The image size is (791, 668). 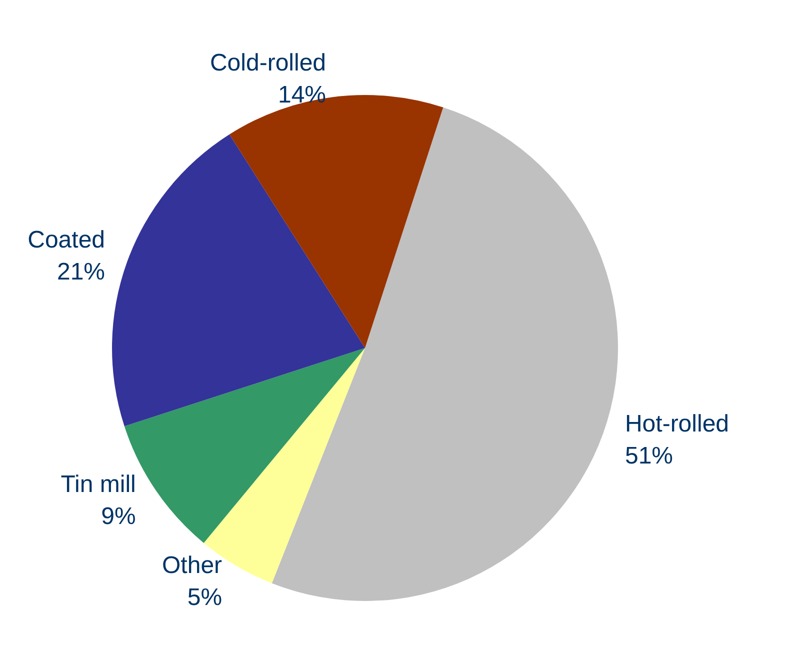 I want to click on data-label: 14%, so click(x=302, y=95).